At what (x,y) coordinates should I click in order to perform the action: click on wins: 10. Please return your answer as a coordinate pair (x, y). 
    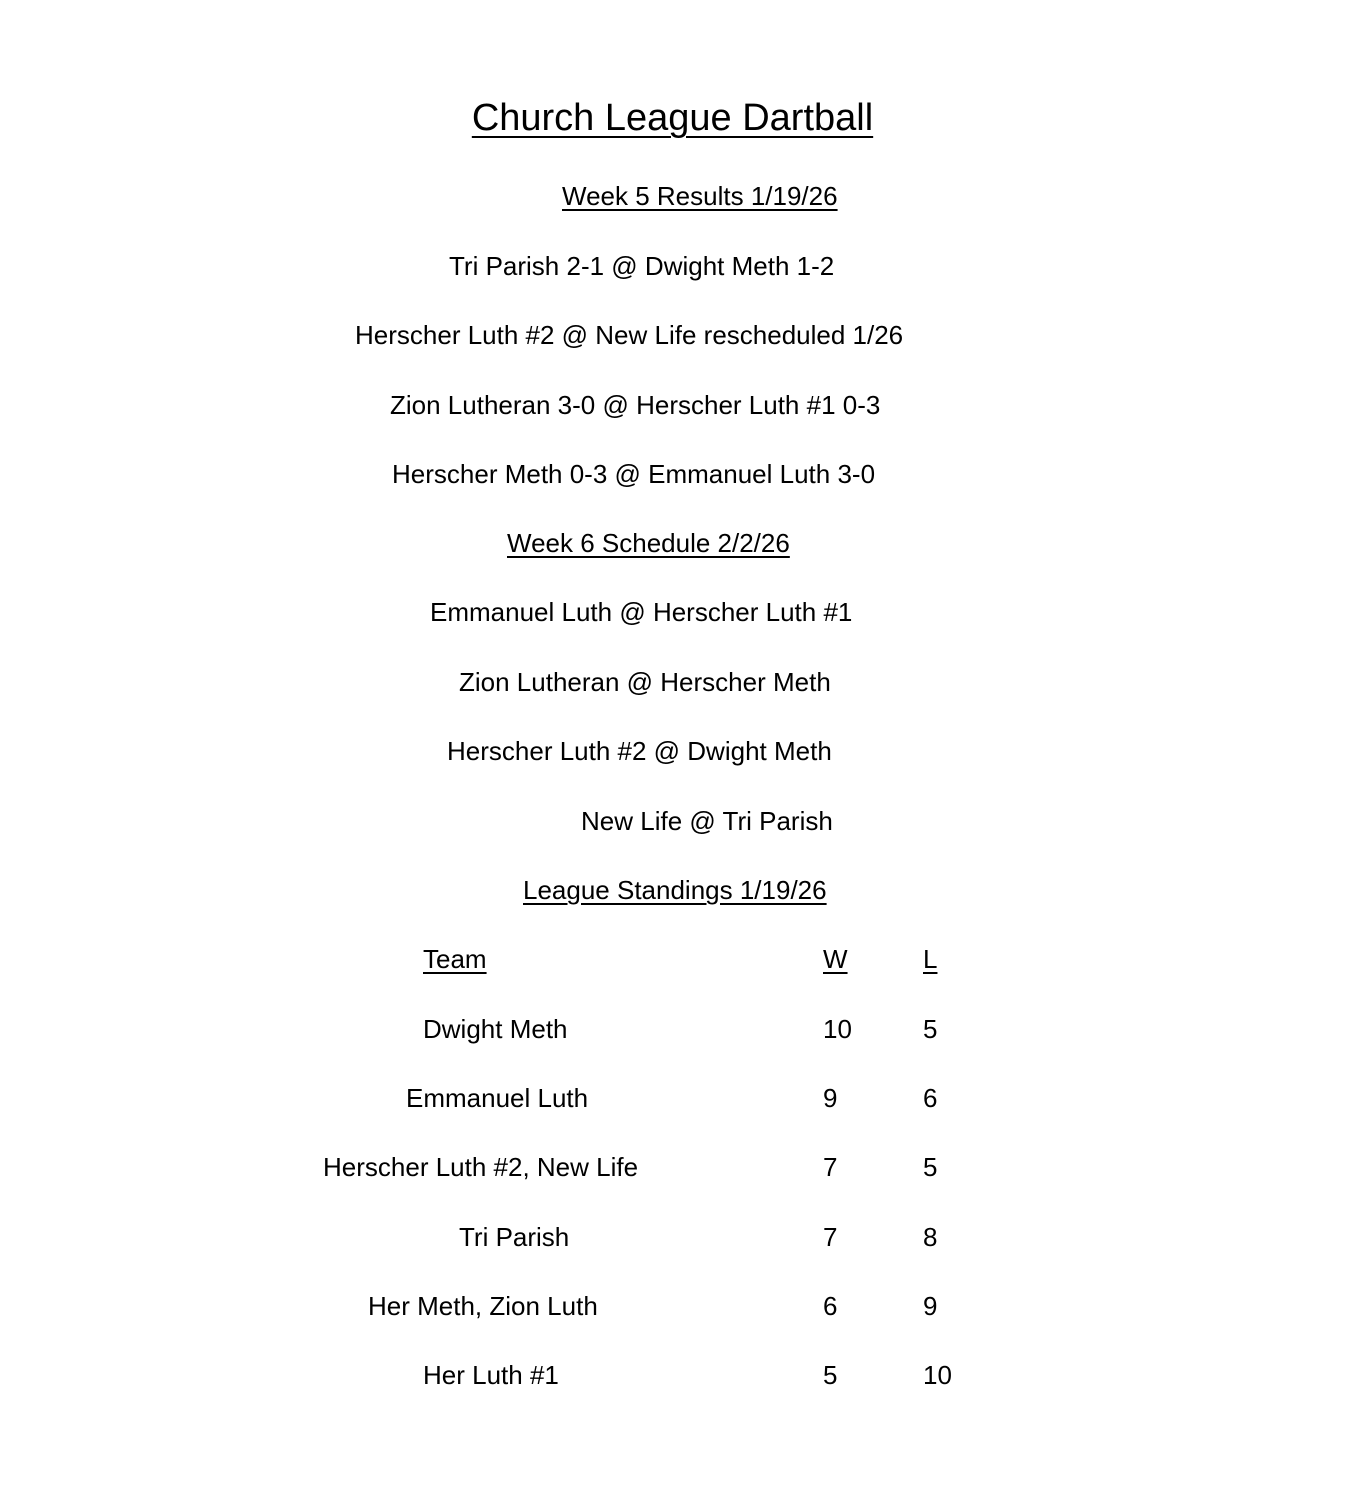
    Looking at the image, I should click on (837, 1029).